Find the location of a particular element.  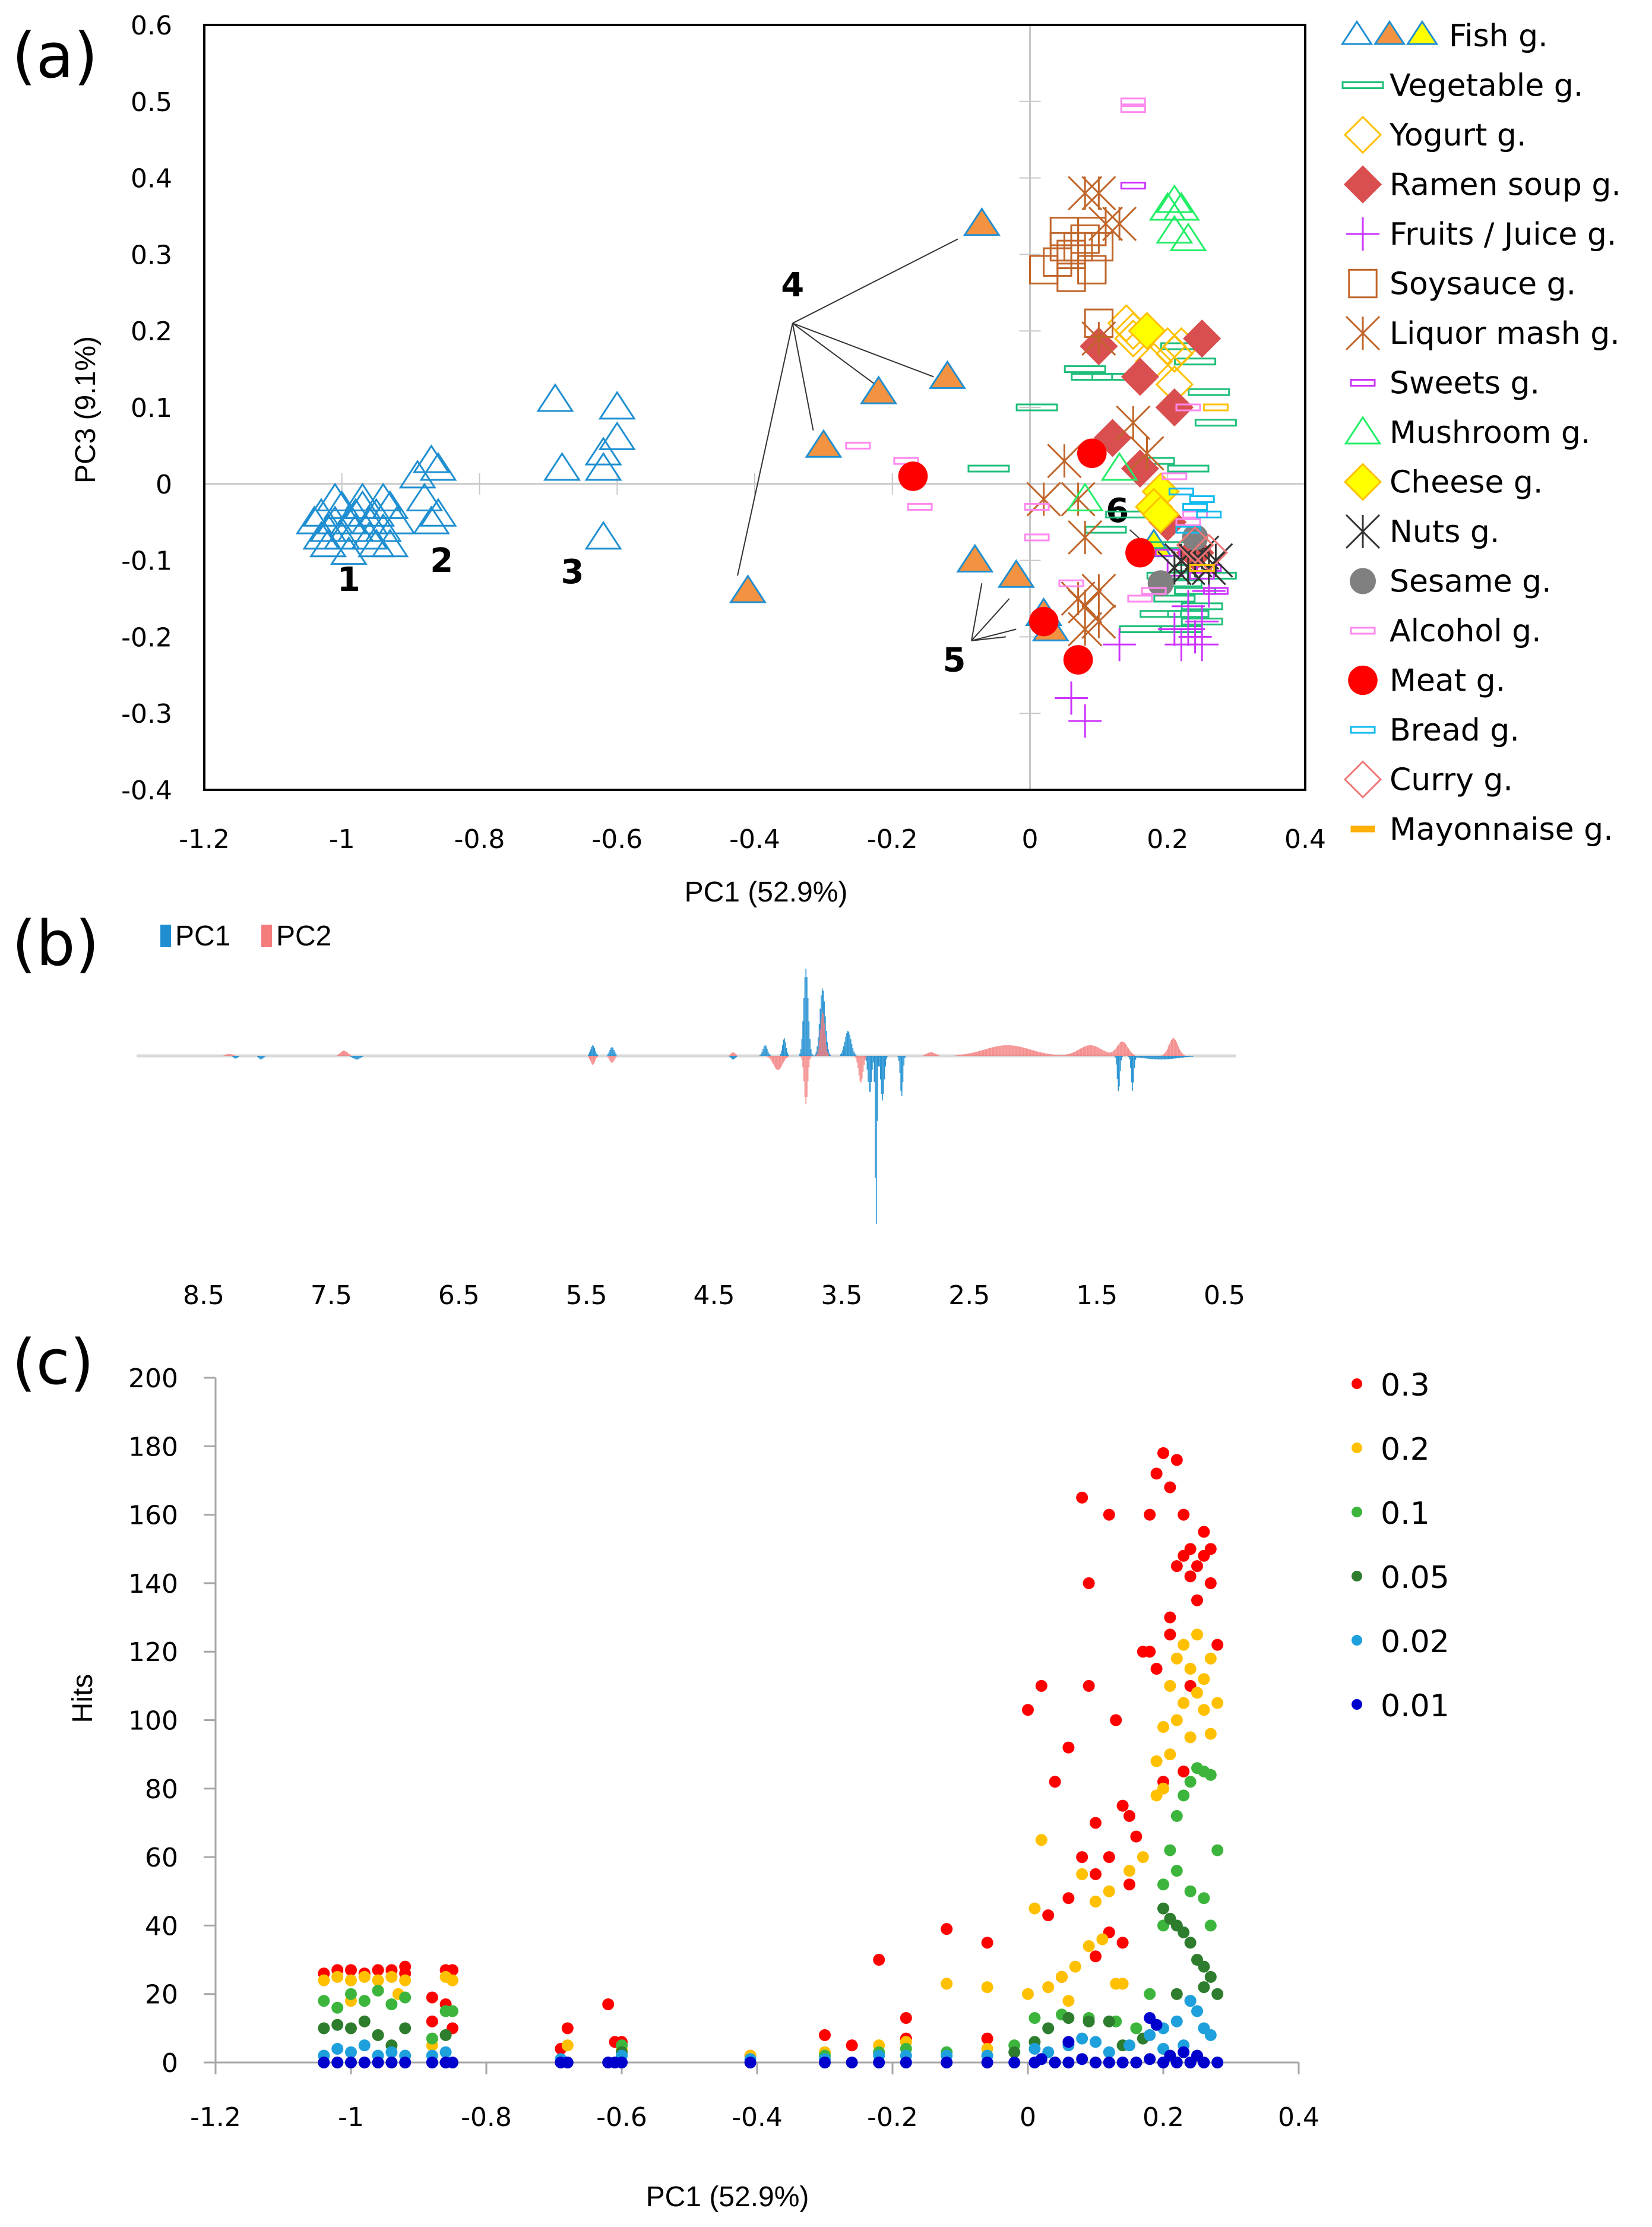

y-tick-labels: 0.6 0.5 0.4 0.3 0.2 0.1 0 -0.1 -0.2 -0.3 -0.4 is located at coordinates (146, 409).